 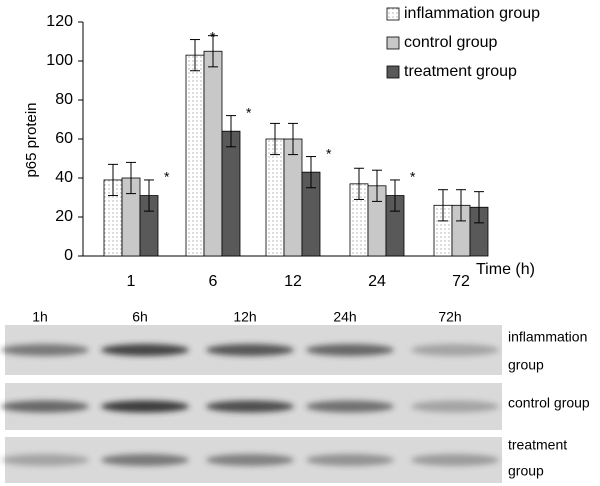 What do you see at coordinates (449, 317) in the screenshot?
I see `lane-label: 72h` at bounding box center [449, 317].